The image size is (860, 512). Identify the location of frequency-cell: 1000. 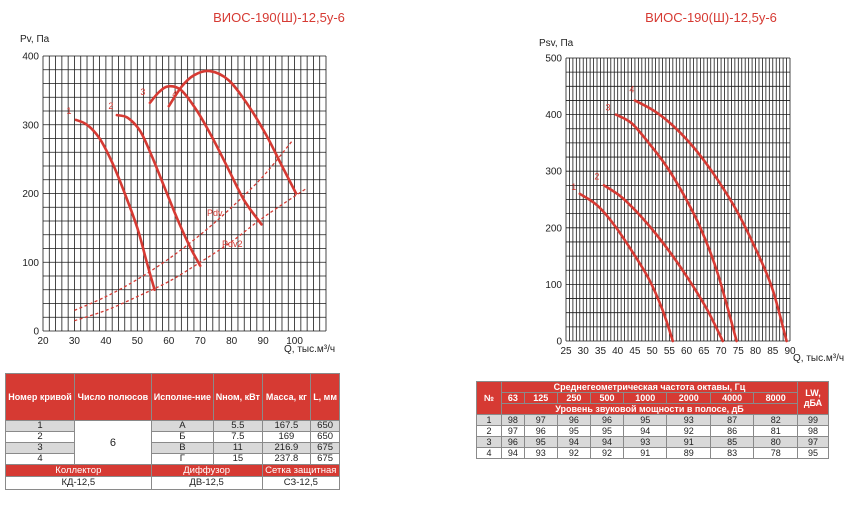
(645, 398).